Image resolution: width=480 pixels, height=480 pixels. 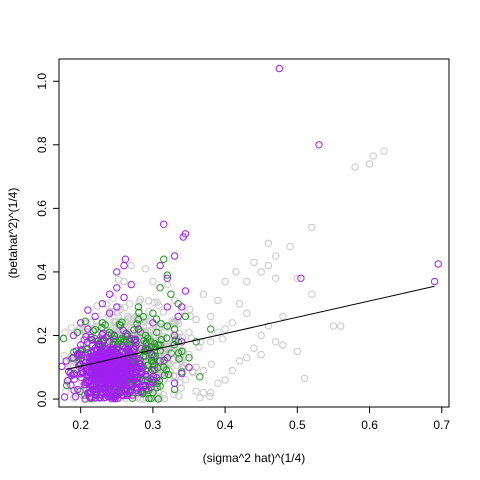 I want to click on y-tick-label: 0.4, so click(x=42, y=271).